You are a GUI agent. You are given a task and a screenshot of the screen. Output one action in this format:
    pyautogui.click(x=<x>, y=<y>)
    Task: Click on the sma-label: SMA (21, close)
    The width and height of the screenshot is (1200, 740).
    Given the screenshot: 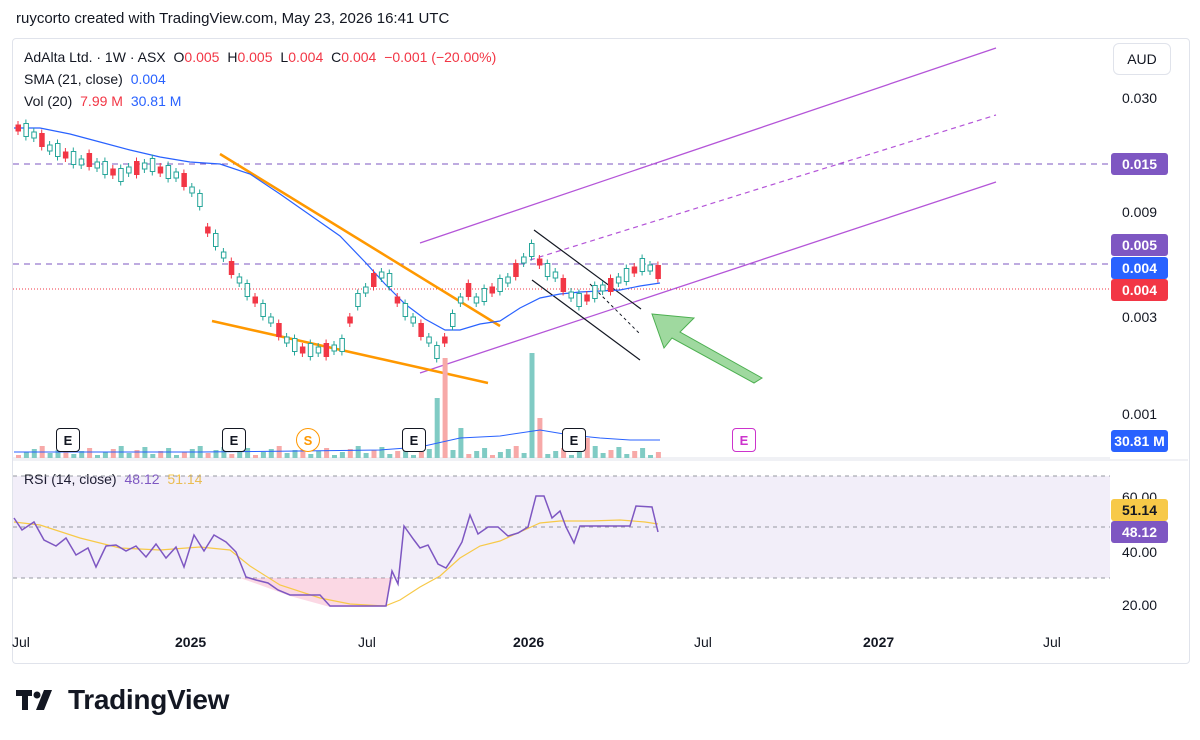 What is the action you would take?
    pyautogui.click(x=73, y=79)
    